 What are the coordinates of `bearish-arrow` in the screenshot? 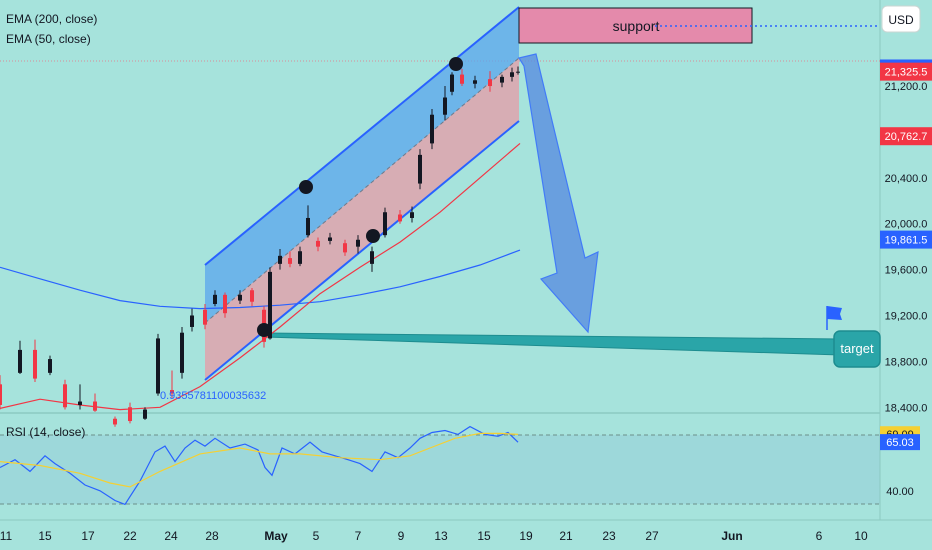 It's located at (558, 193).